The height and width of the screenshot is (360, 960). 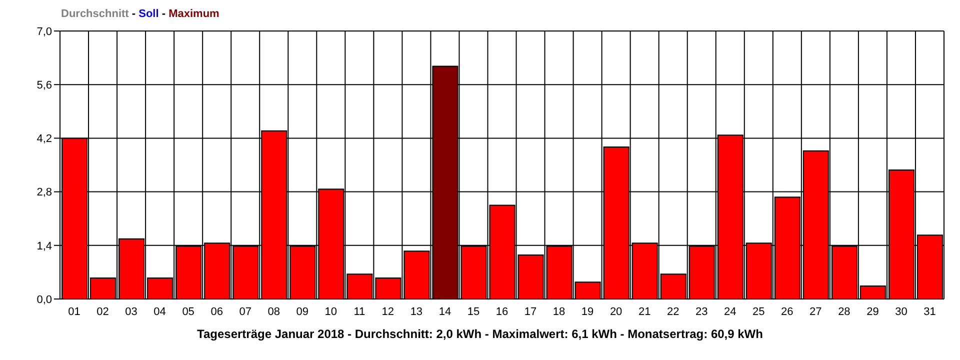 What do you see at coordinates (587, 312) in the screenshot?
I see `x-tick-label: 19` at bounding box center [587, 312].